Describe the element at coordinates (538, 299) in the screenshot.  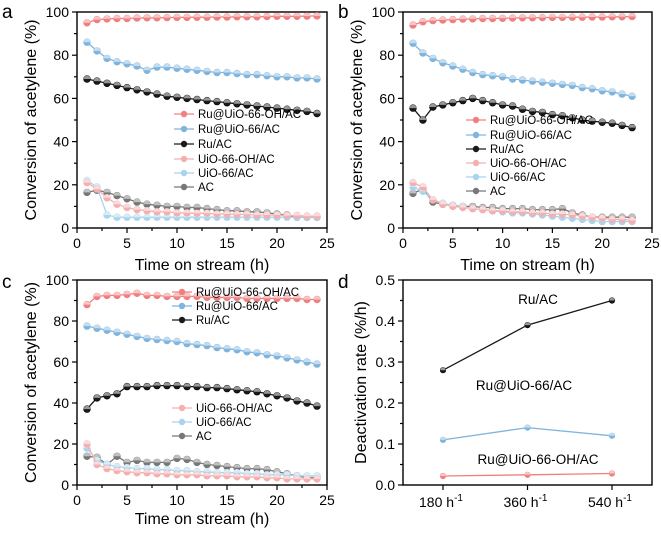
I see `series-annotation: Ru/AC` at that location.